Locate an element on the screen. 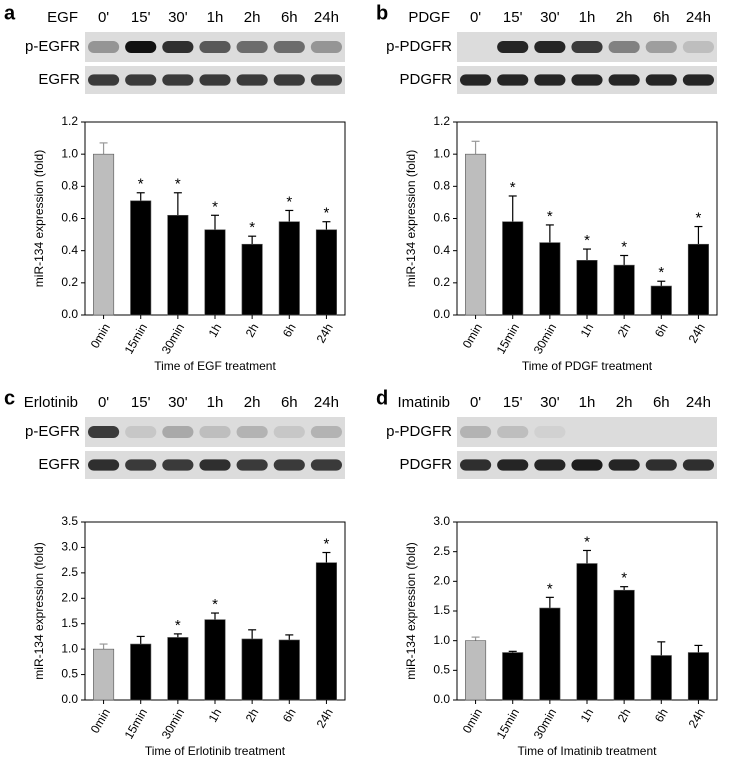 This screenshot has height=773, width=744. x-axis-label: Time of Erlotinib treatment is located at coordinates (215, 751).